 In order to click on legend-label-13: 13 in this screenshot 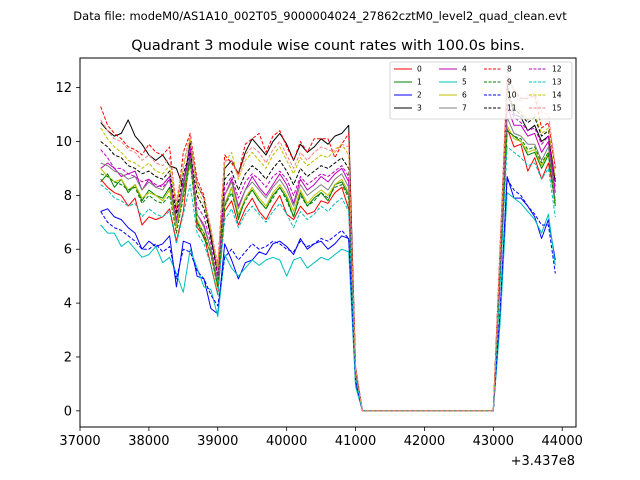, I will do `click(557, 82)`.